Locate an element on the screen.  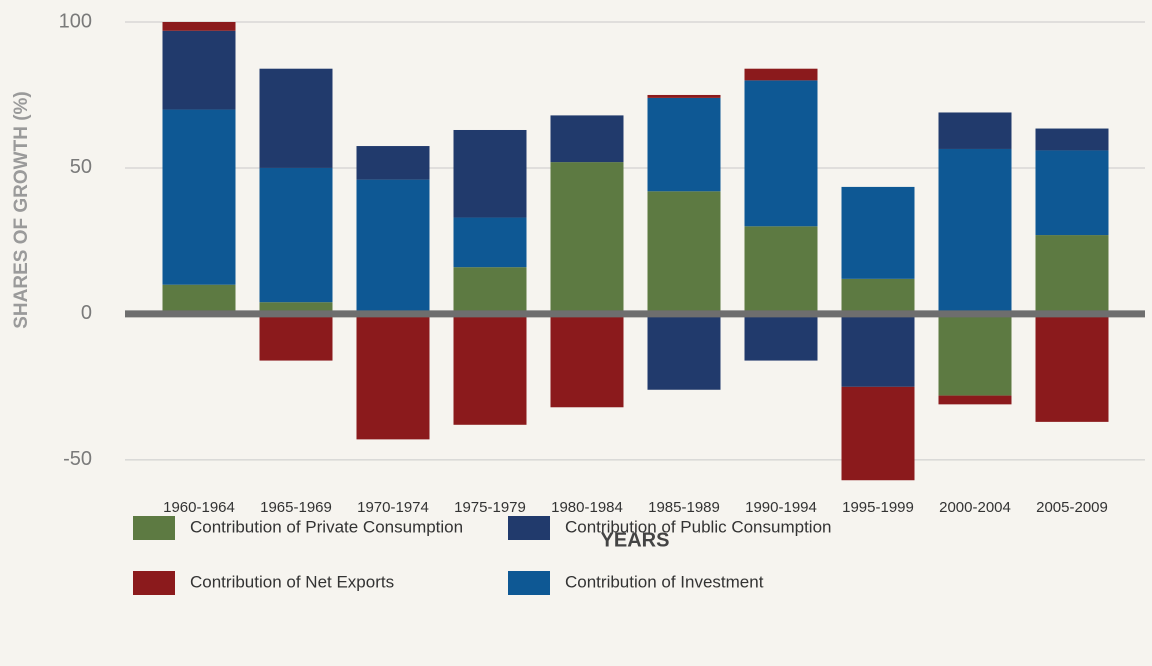
legend-label: Contribution of Investment is located at coordinates (664, 581).